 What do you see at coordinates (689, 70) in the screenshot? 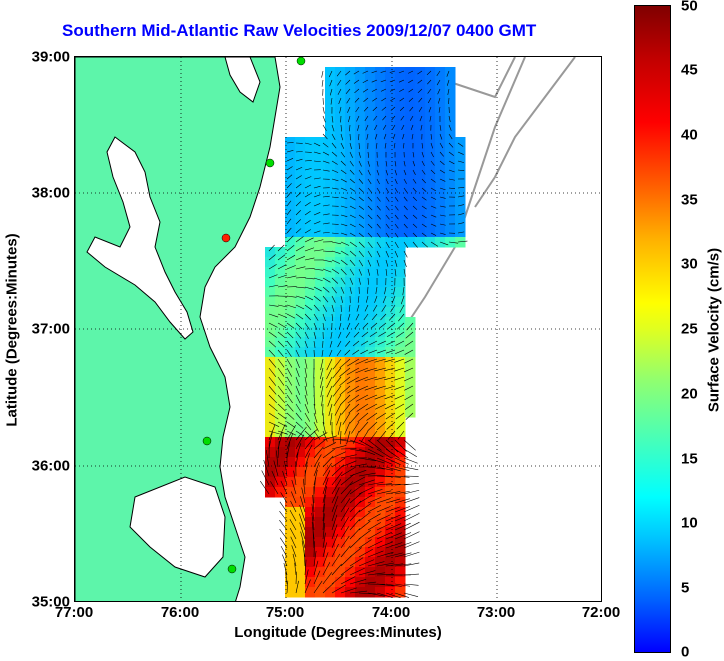
I see `colorbar-tick: 45` at bounding box center [689, 70].